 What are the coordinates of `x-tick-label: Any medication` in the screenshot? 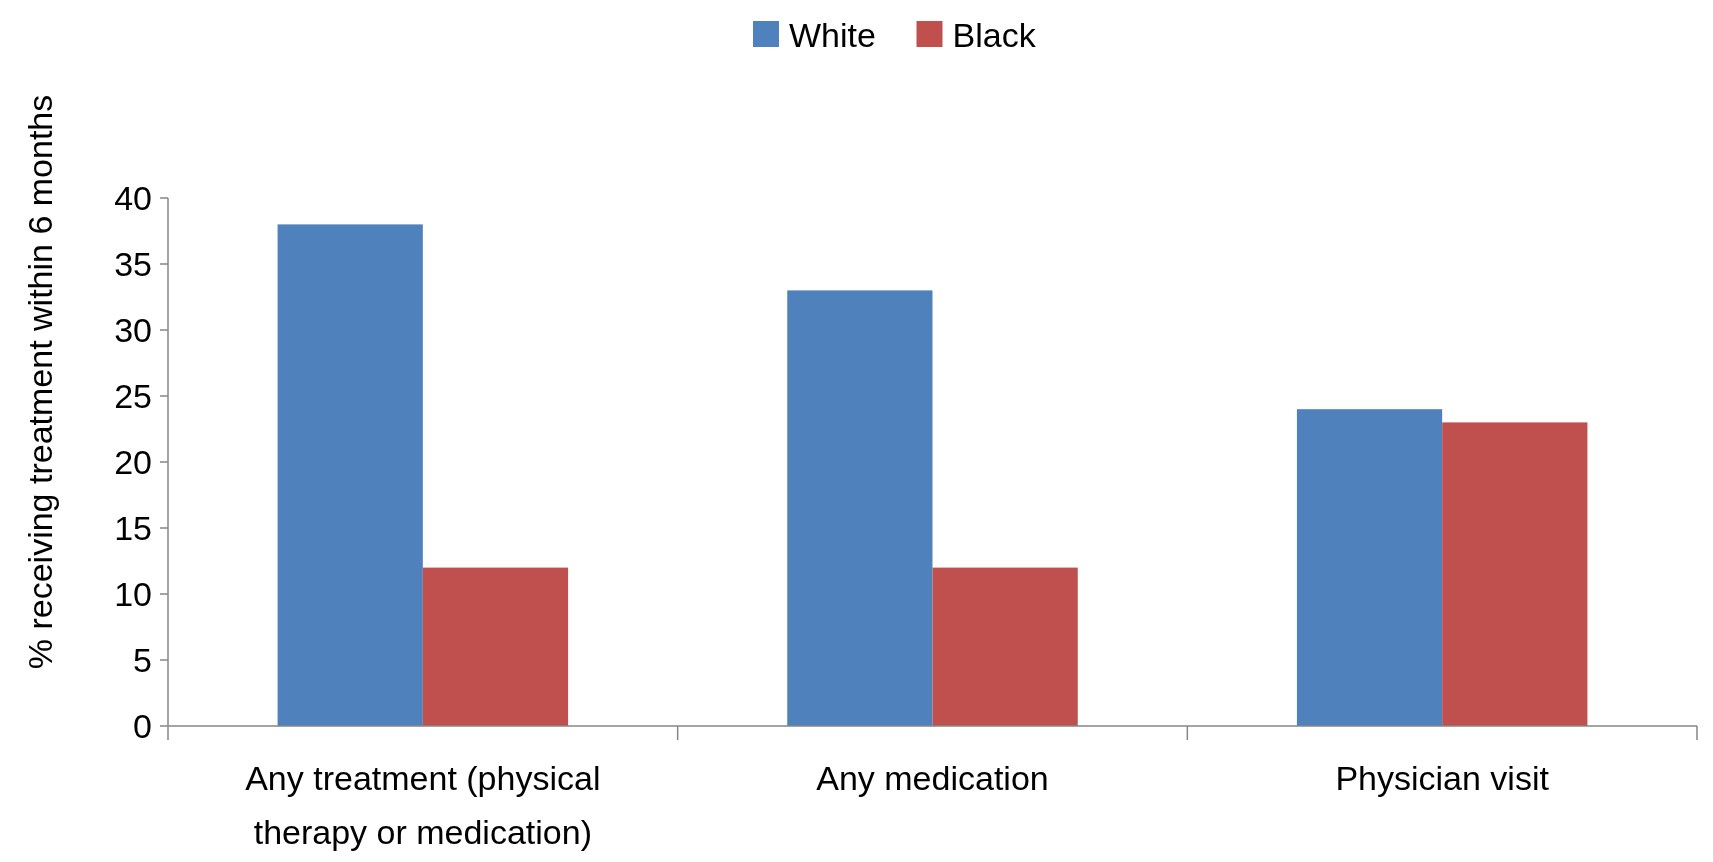 It's located at (932, 778).